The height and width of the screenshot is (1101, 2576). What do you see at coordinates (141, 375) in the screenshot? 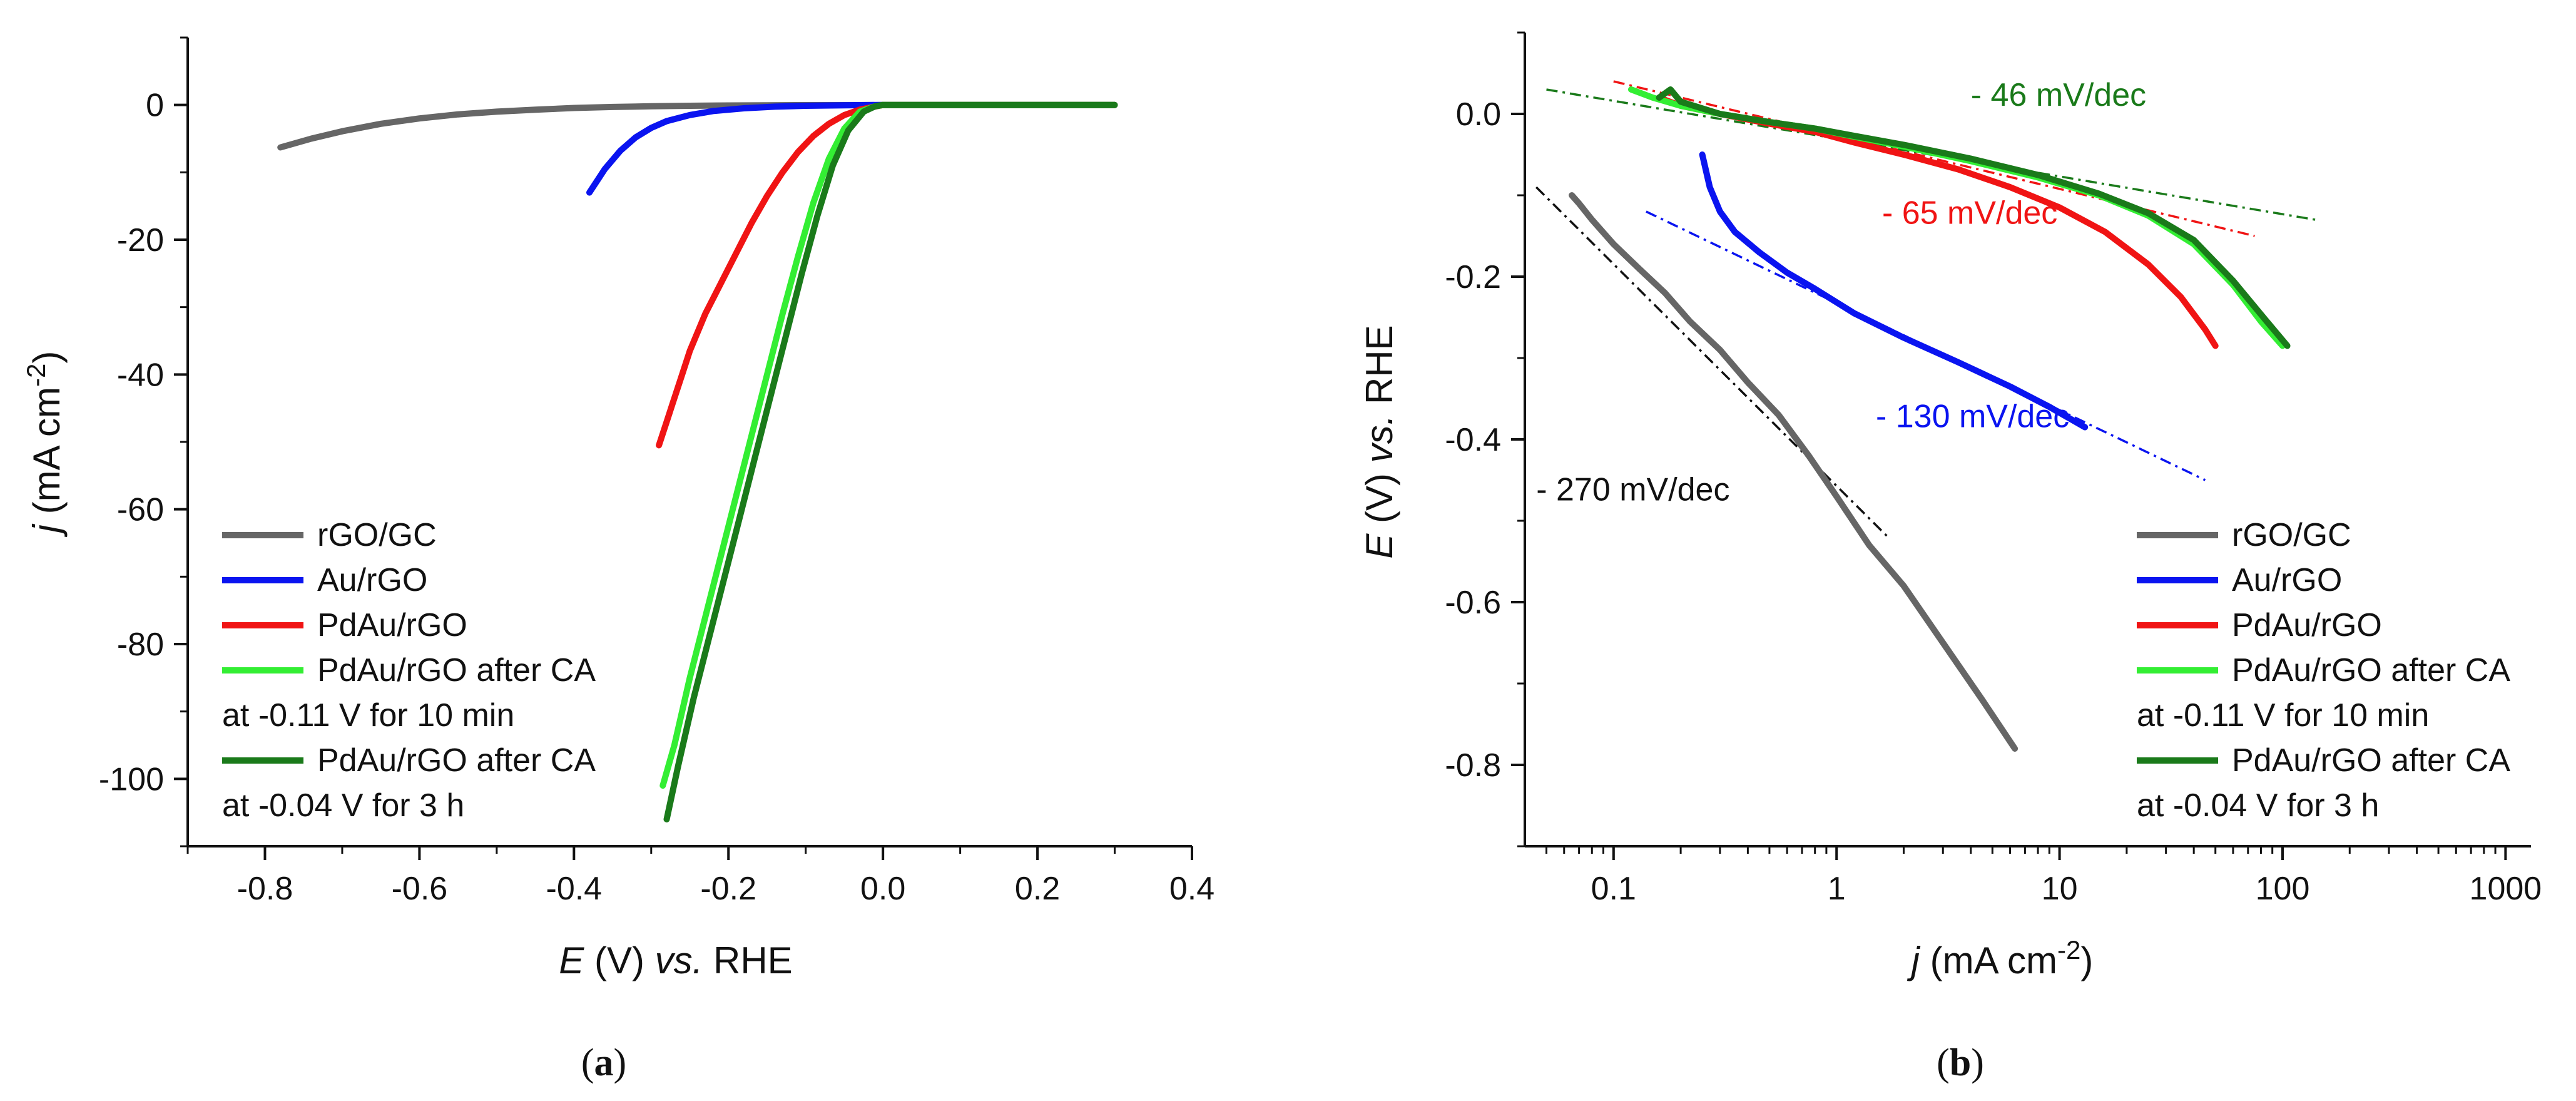
I see `y-tick-label: -40` at bounding box center [141, 375].